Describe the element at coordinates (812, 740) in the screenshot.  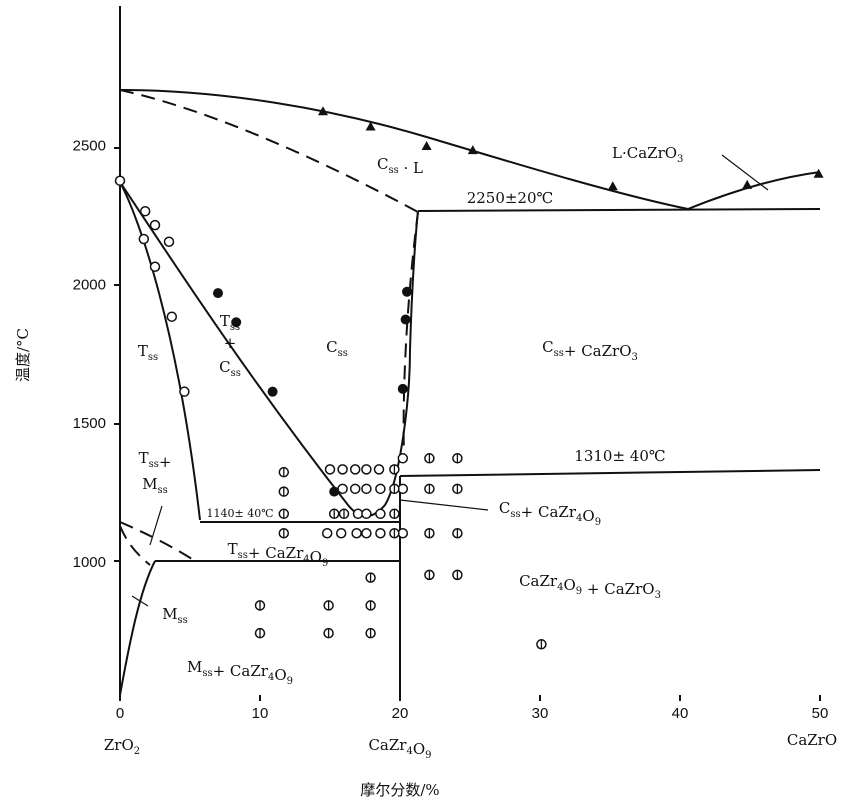
I see `compound-label-cazro: CaZrO` at that location.